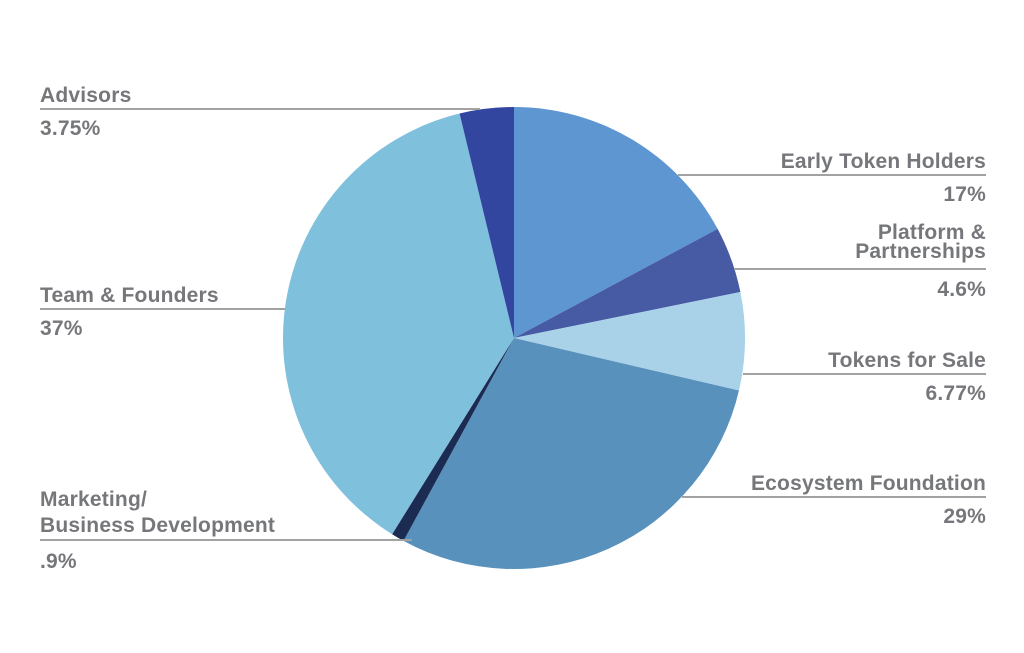 Image resolution: width=1024 pixels, height=653 pixels. I want to click on slice-label-line: Tokens for Sale, so click(907, 360).